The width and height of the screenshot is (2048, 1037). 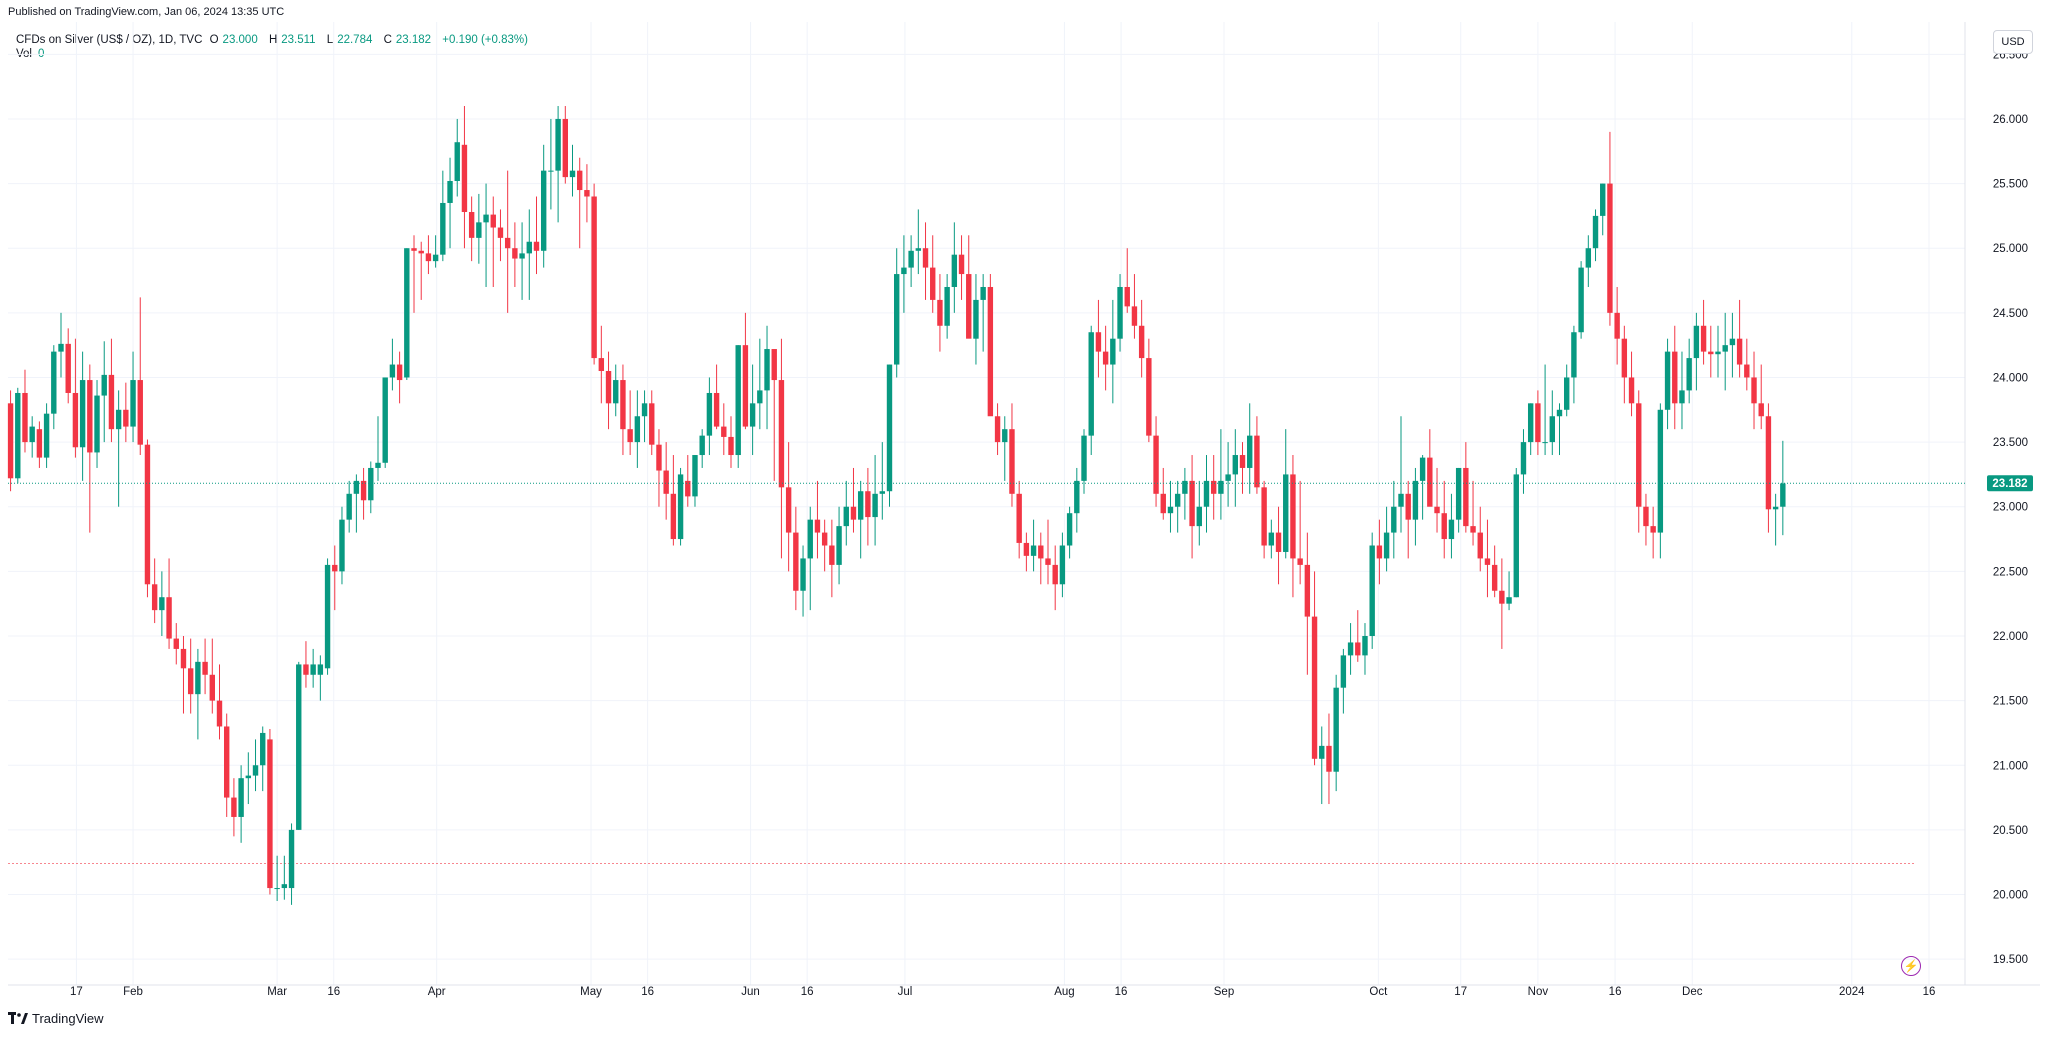 What do you see at coordinates (68, 1018) in the screenshot?
I see `brand-label: TradingView` at bounding box center [68, 1018].